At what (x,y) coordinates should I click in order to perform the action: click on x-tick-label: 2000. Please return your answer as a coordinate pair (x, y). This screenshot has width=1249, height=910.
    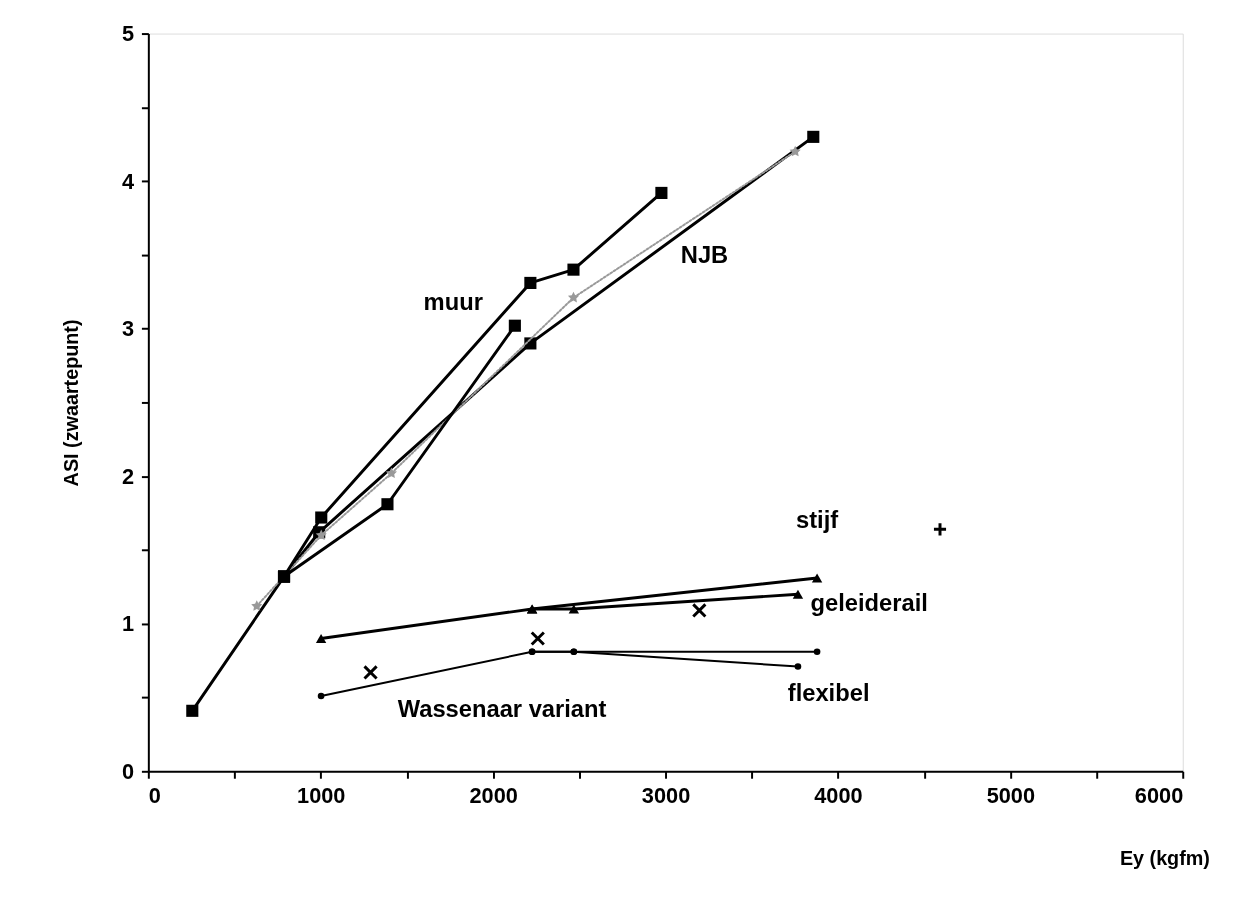
    Looking at the image, I should click on (493, 796).